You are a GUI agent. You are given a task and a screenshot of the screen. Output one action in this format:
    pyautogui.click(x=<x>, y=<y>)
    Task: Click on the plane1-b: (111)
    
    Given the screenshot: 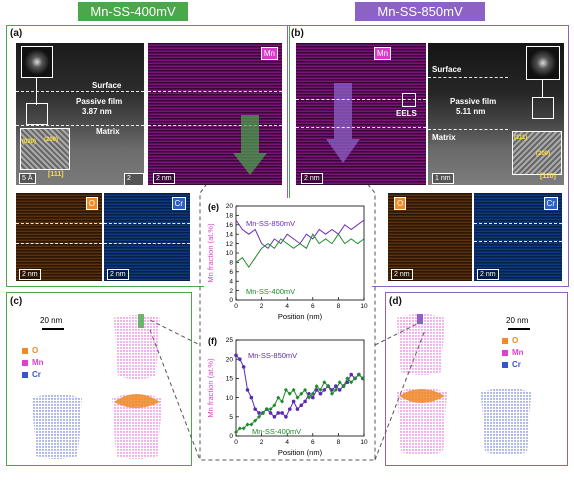 What is the action you would take?
    pyautogui.click(x=521, y=138)
    